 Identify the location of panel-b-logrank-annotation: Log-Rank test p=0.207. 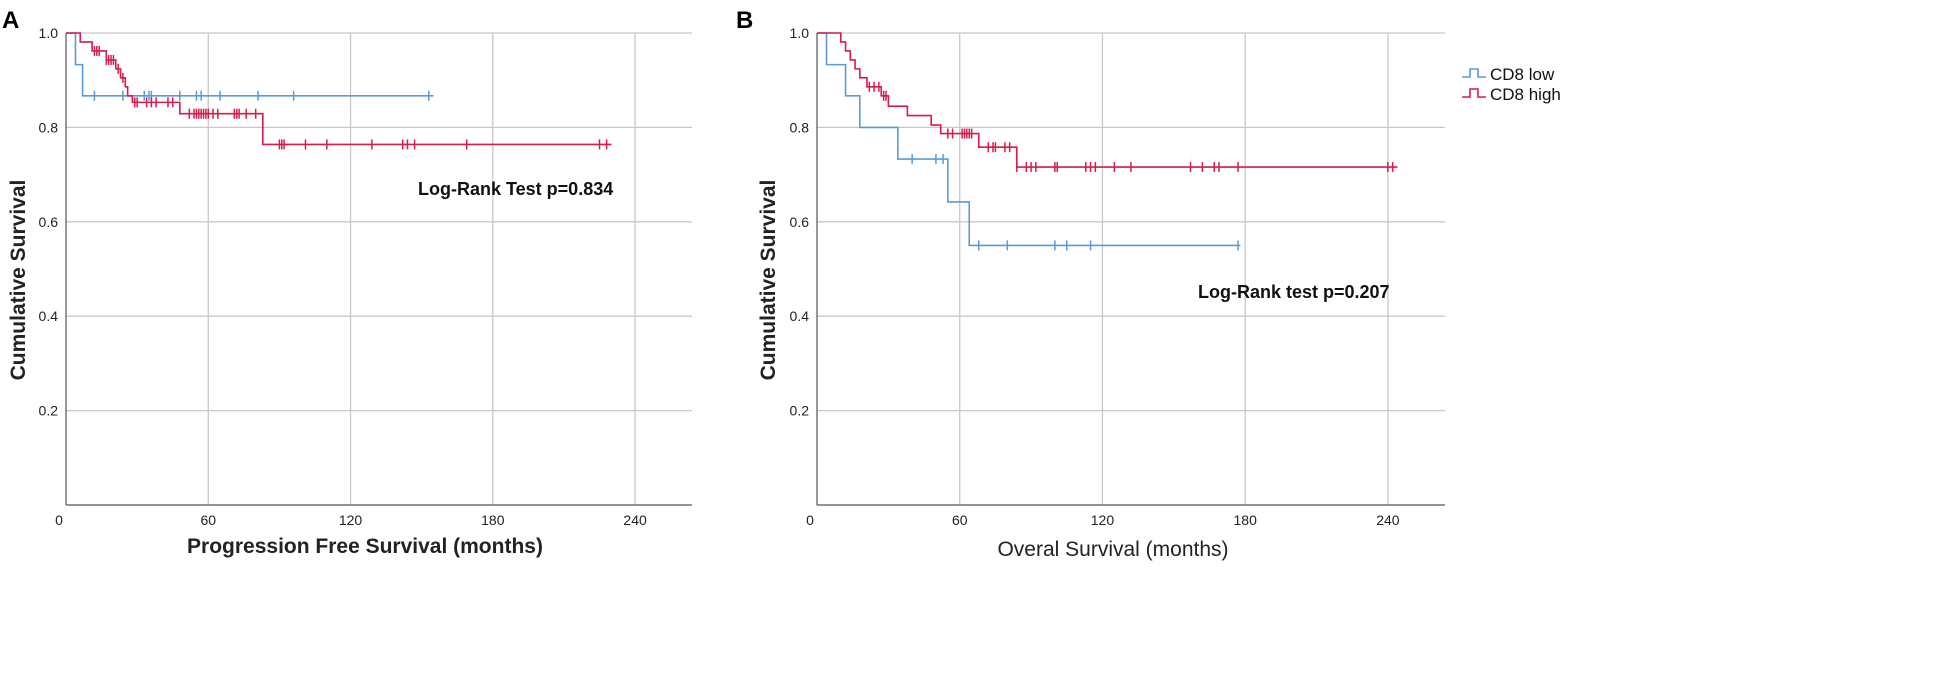
(1294, 292).